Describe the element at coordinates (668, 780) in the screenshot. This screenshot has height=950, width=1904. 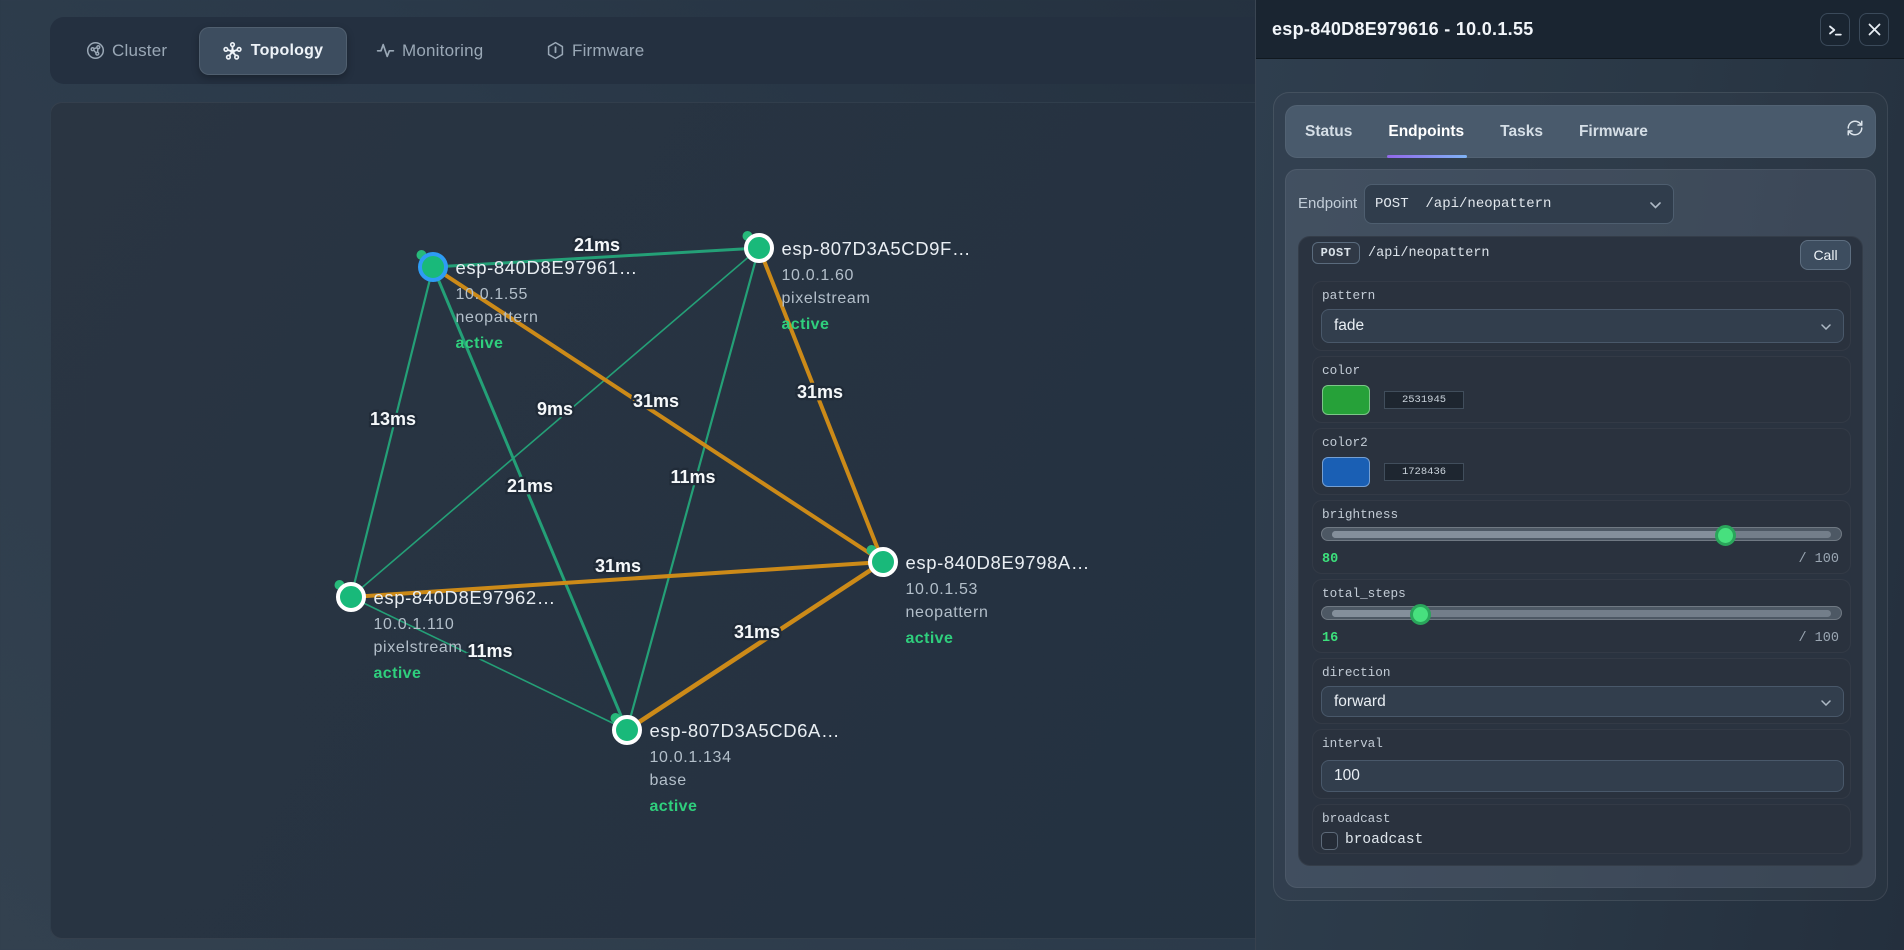
I see `svg-text: base` at that location.